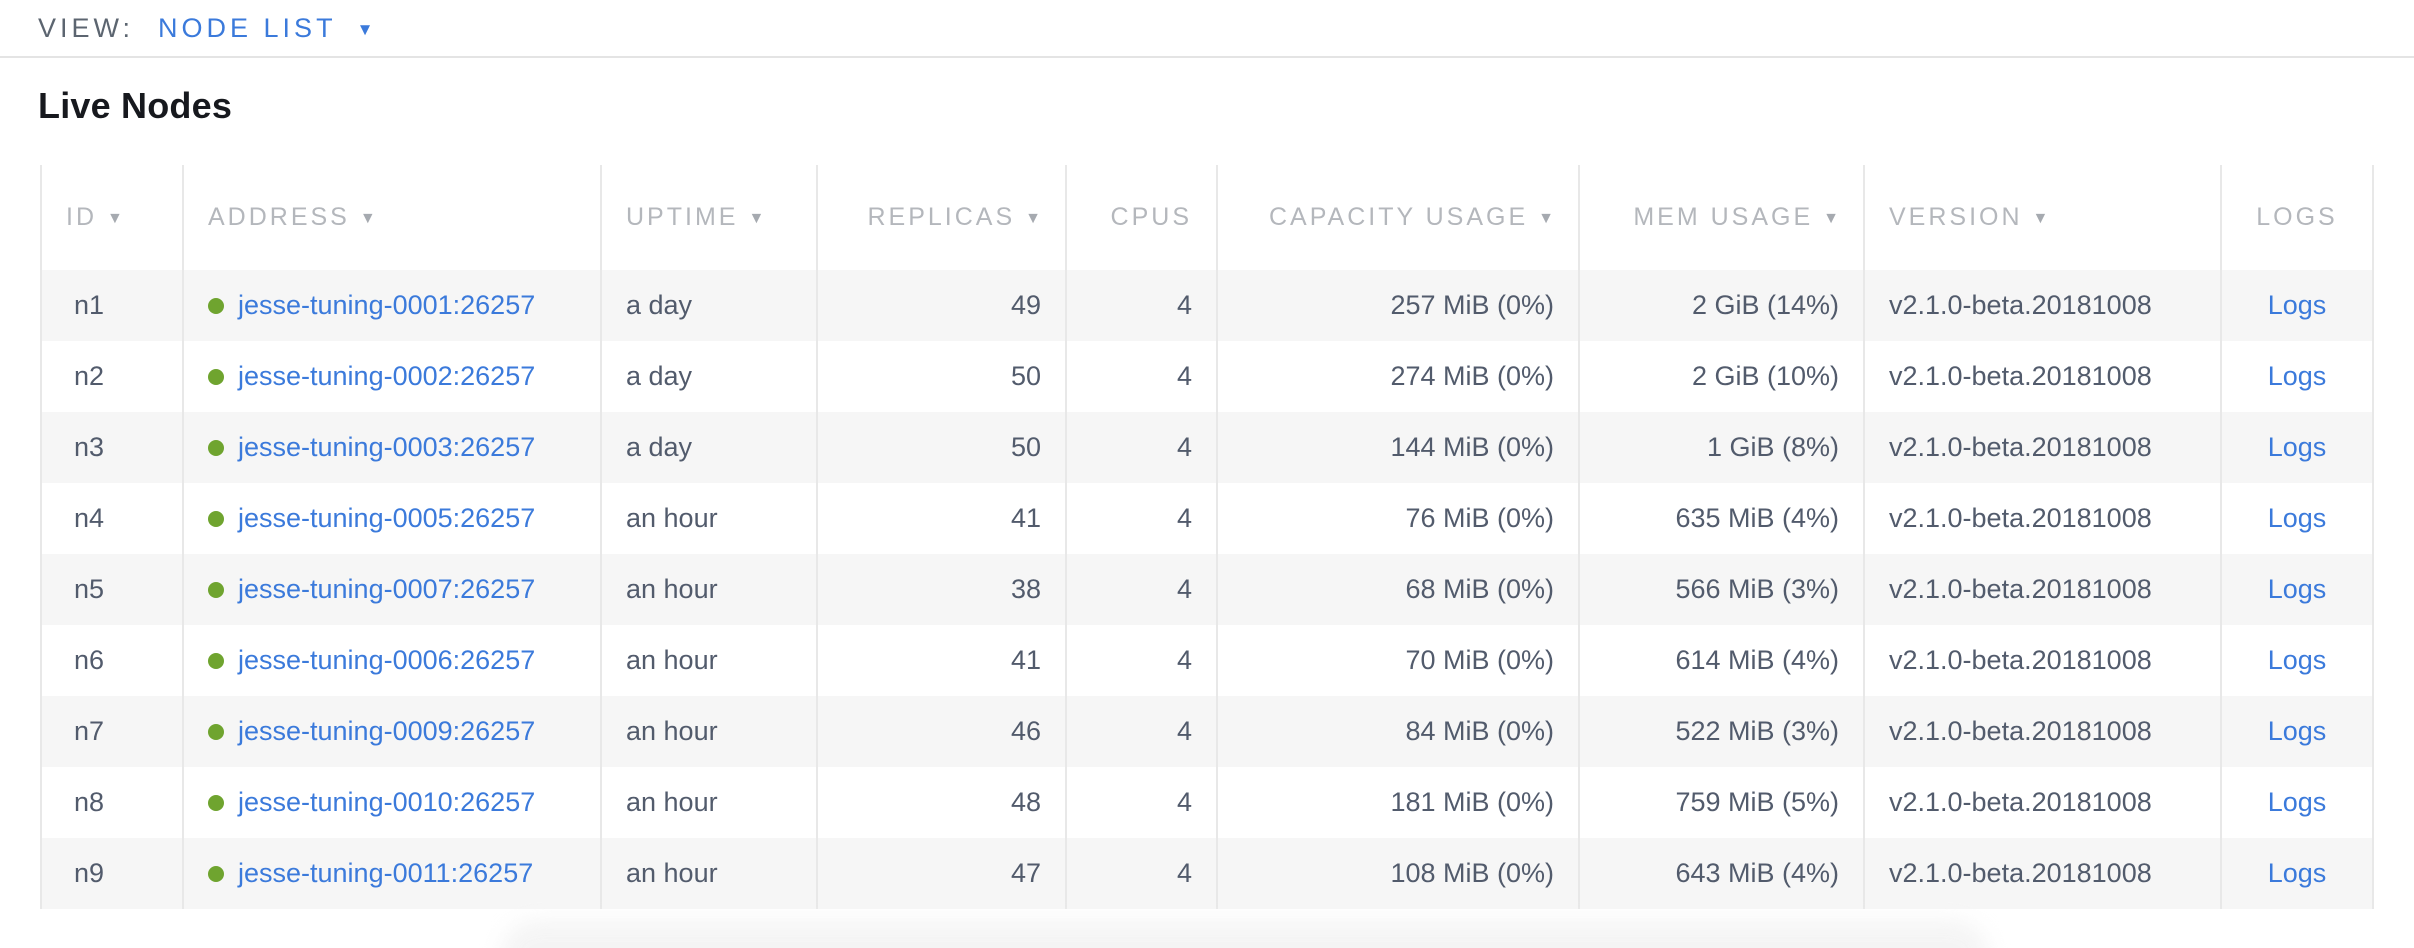 This screenshot has width=2414, height=948. What do you see at coordinates (1245, 934) in the screenshot?
I see `bottom-shadow` at bounding box center [1245, 934].